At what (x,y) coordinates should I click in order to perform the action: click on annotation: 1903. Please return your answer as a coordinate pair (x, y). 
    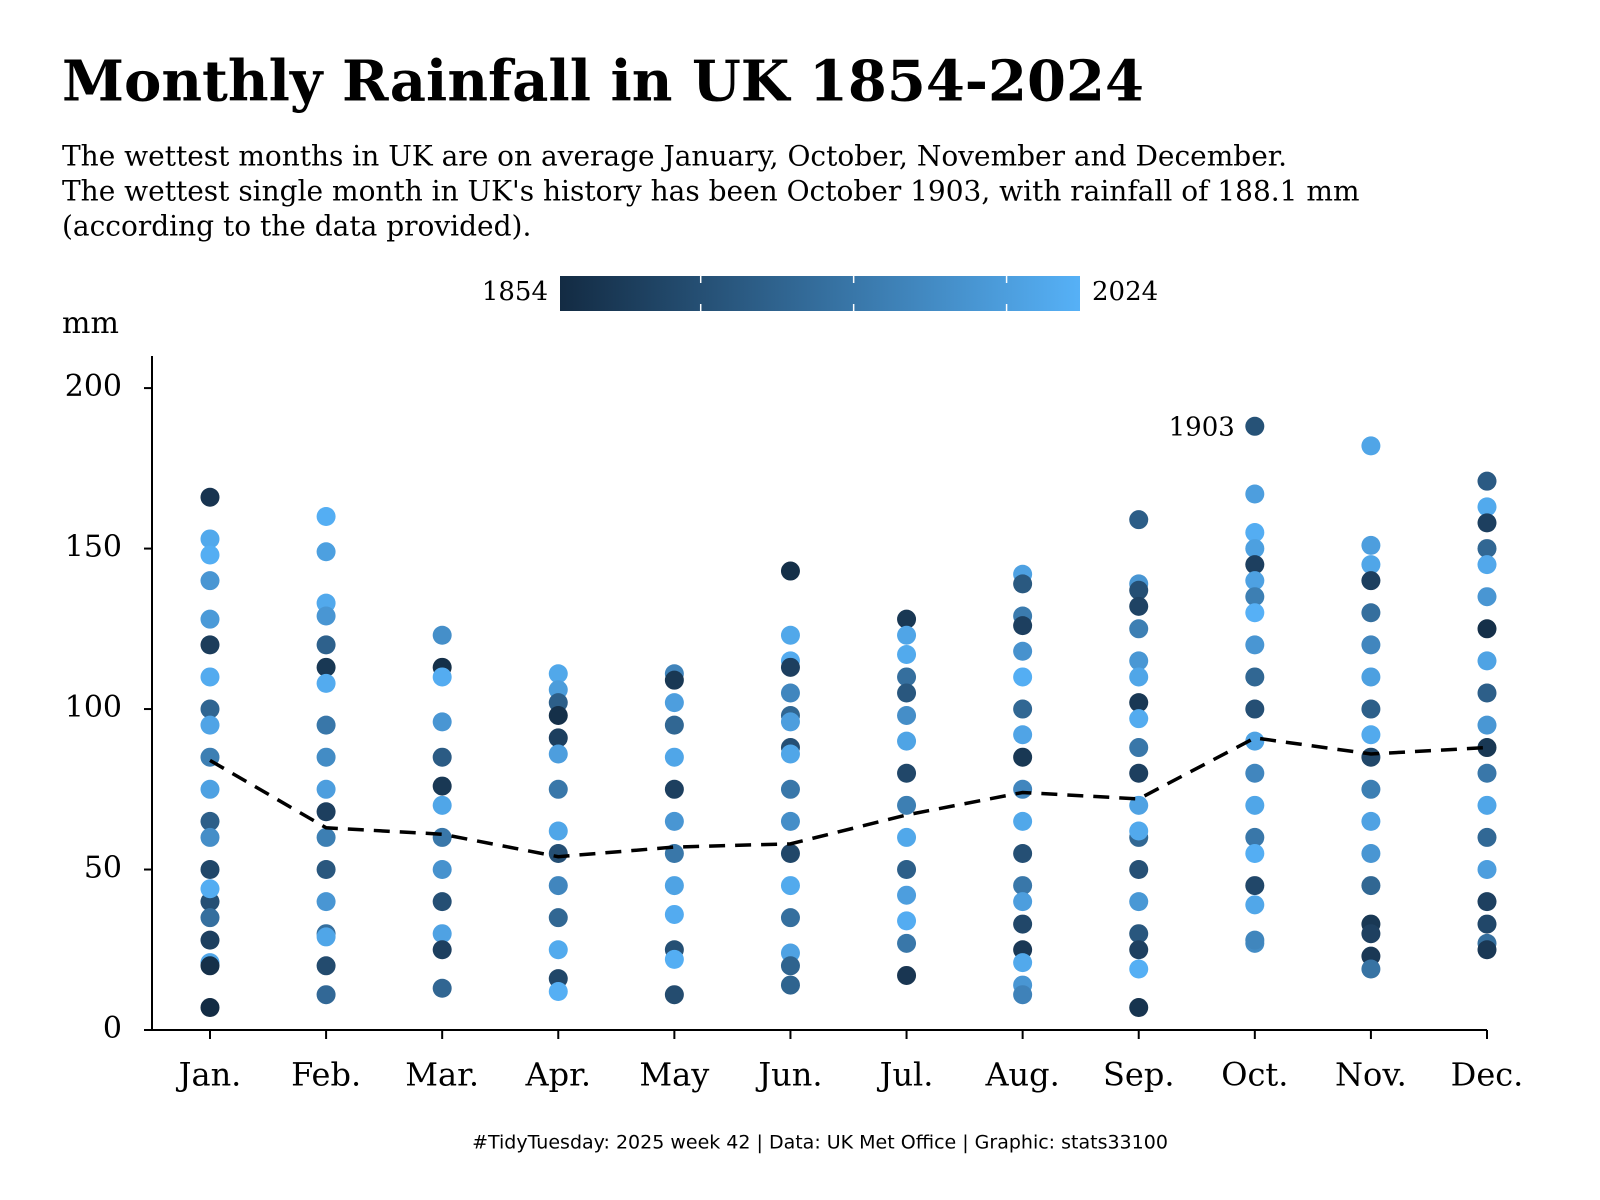
    Looking at the image, I should click on (1202, 427).